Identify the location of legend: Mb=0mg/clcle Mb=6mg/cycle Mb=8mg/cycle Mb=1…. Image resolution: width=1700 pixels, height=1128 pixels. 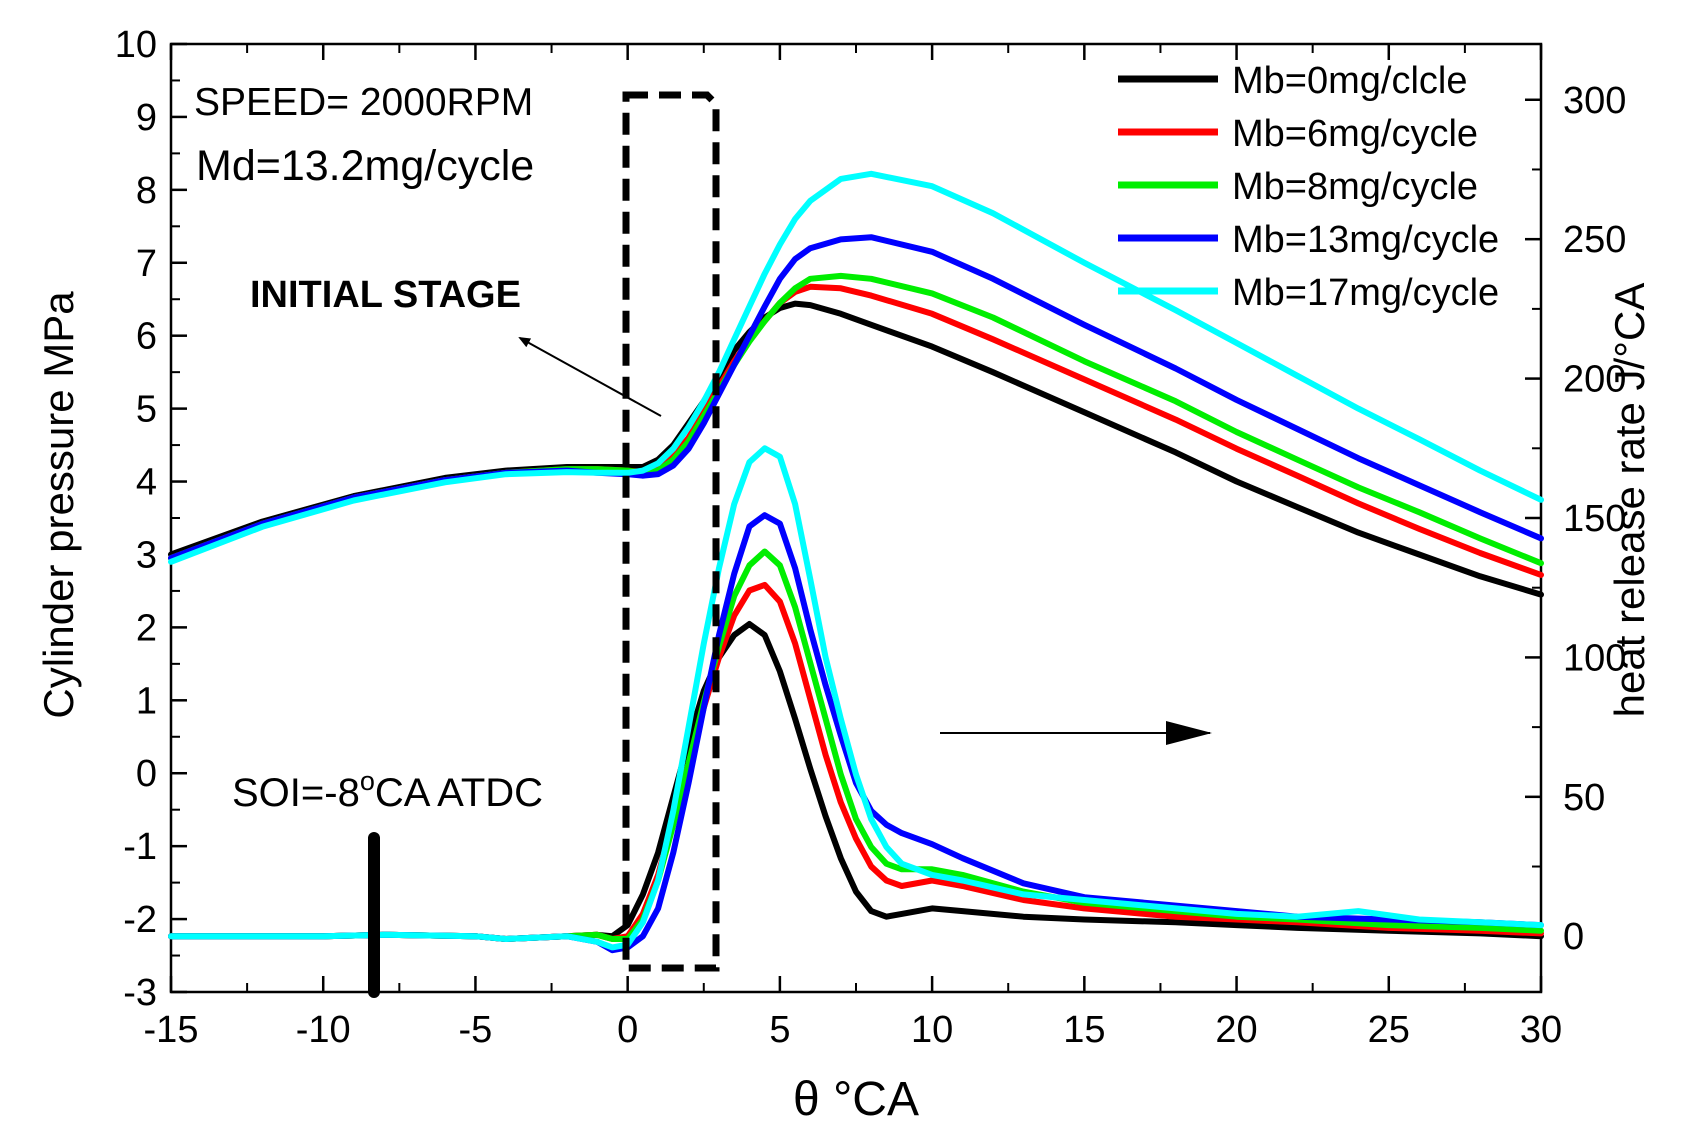
(1308, 187).